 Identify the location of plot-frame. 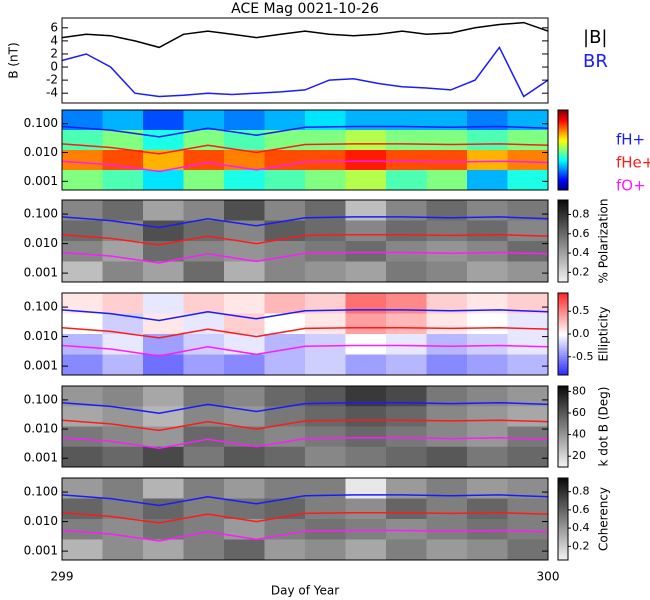
(305, 241).